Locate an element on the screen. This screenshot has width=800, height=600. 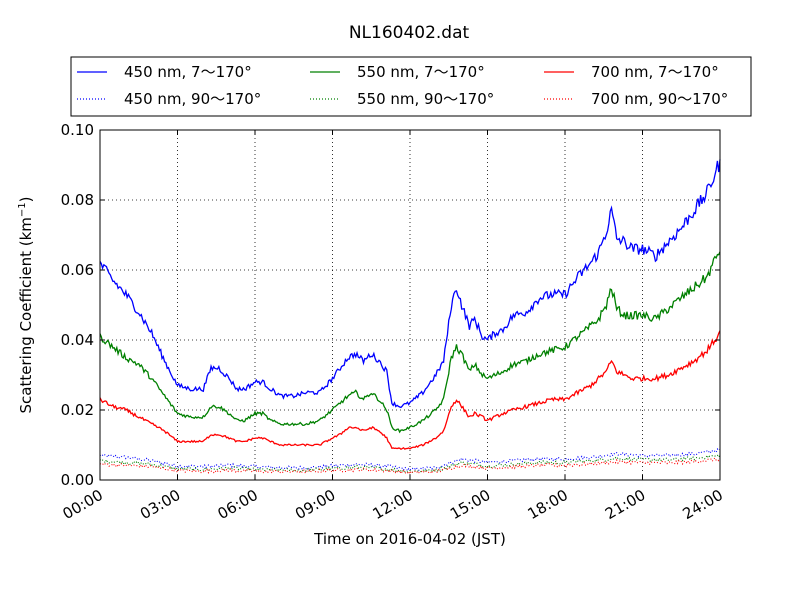
x-tick-label: 09:00 is located at coordinates (315, 504).